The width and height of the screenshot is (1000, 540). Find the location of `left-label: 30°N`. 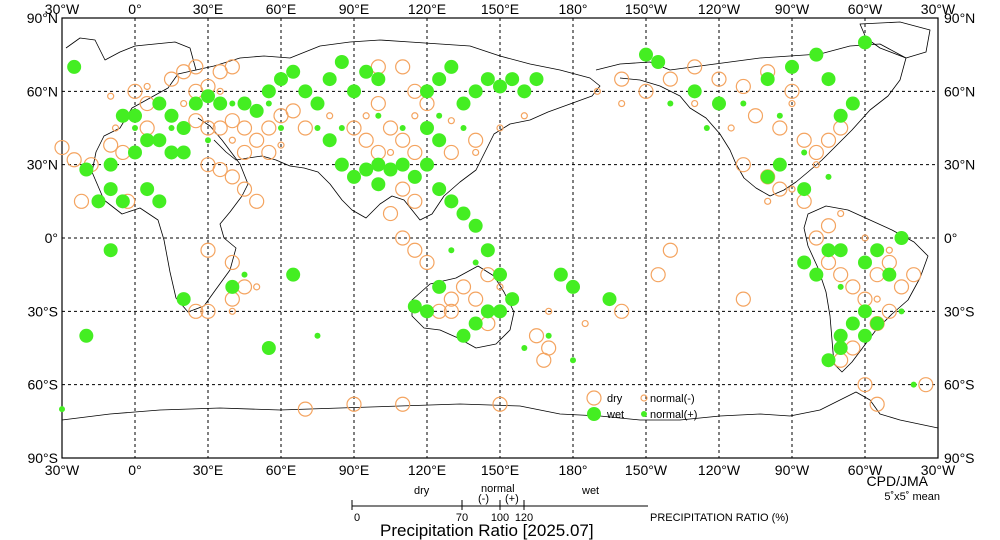

left-label: 30°N is located at coordinates (42, 165).